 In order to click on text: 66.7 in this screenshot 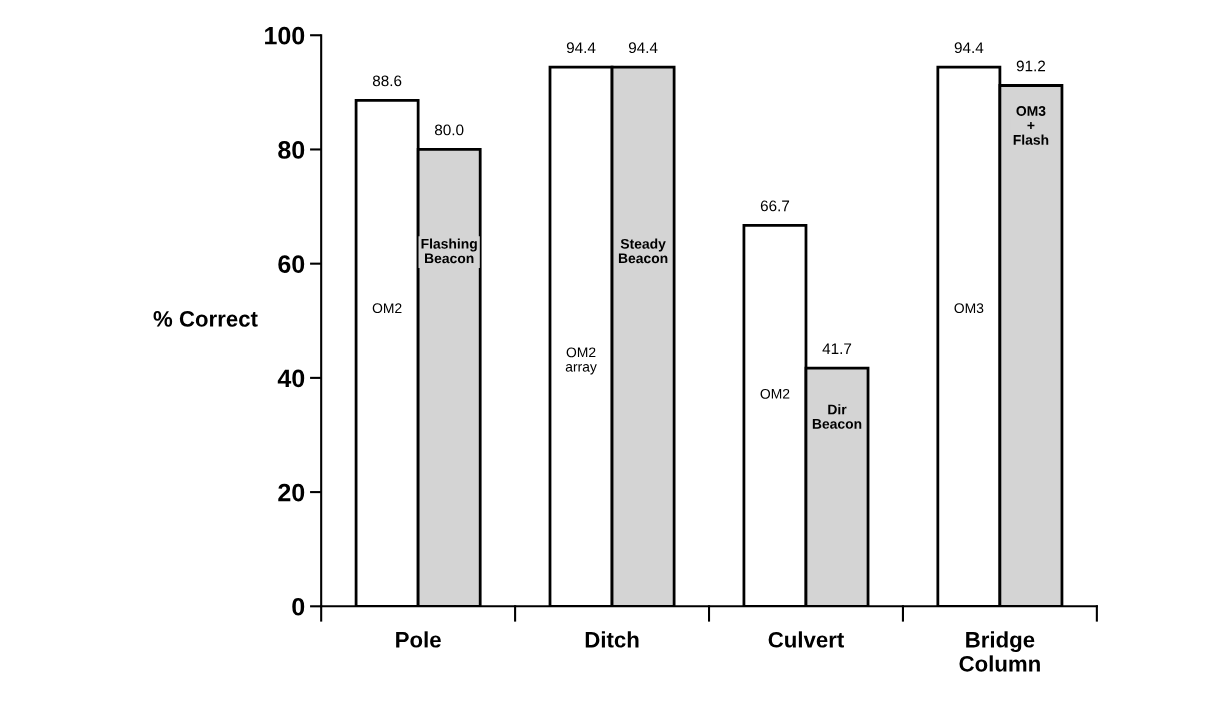, I will do `click(775, 206)`.